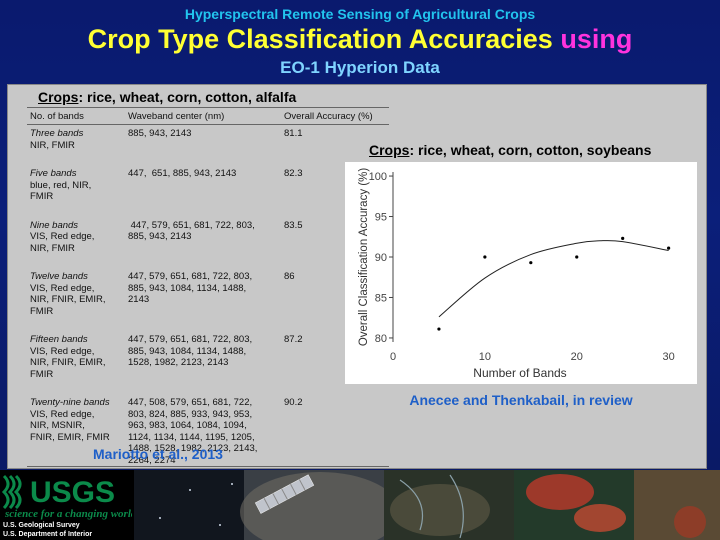 This screenshot has width=720, height=540. Describe the element at coordinates (190, 402) in the screenshot. I see `waveband-line: 447, 508, 579, 651, 681, 722,` at that location.